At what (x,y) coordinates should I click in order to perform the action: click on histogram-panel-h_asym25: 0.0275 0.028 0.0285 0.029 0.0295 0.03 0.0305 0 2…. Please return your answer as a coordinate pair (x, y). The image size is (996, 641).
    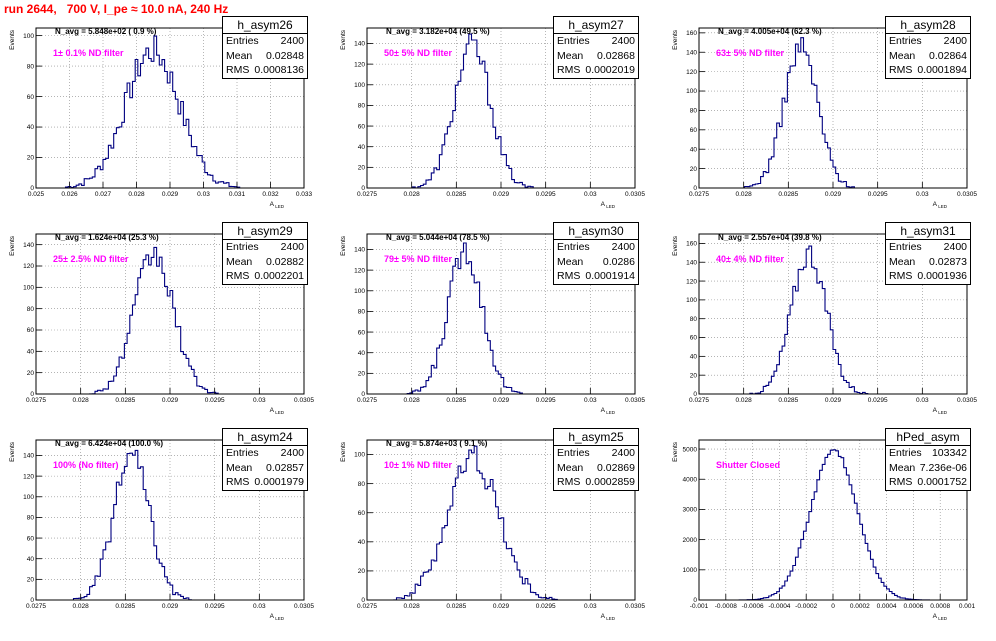
    Looking at the image, I should click on (496, 532).